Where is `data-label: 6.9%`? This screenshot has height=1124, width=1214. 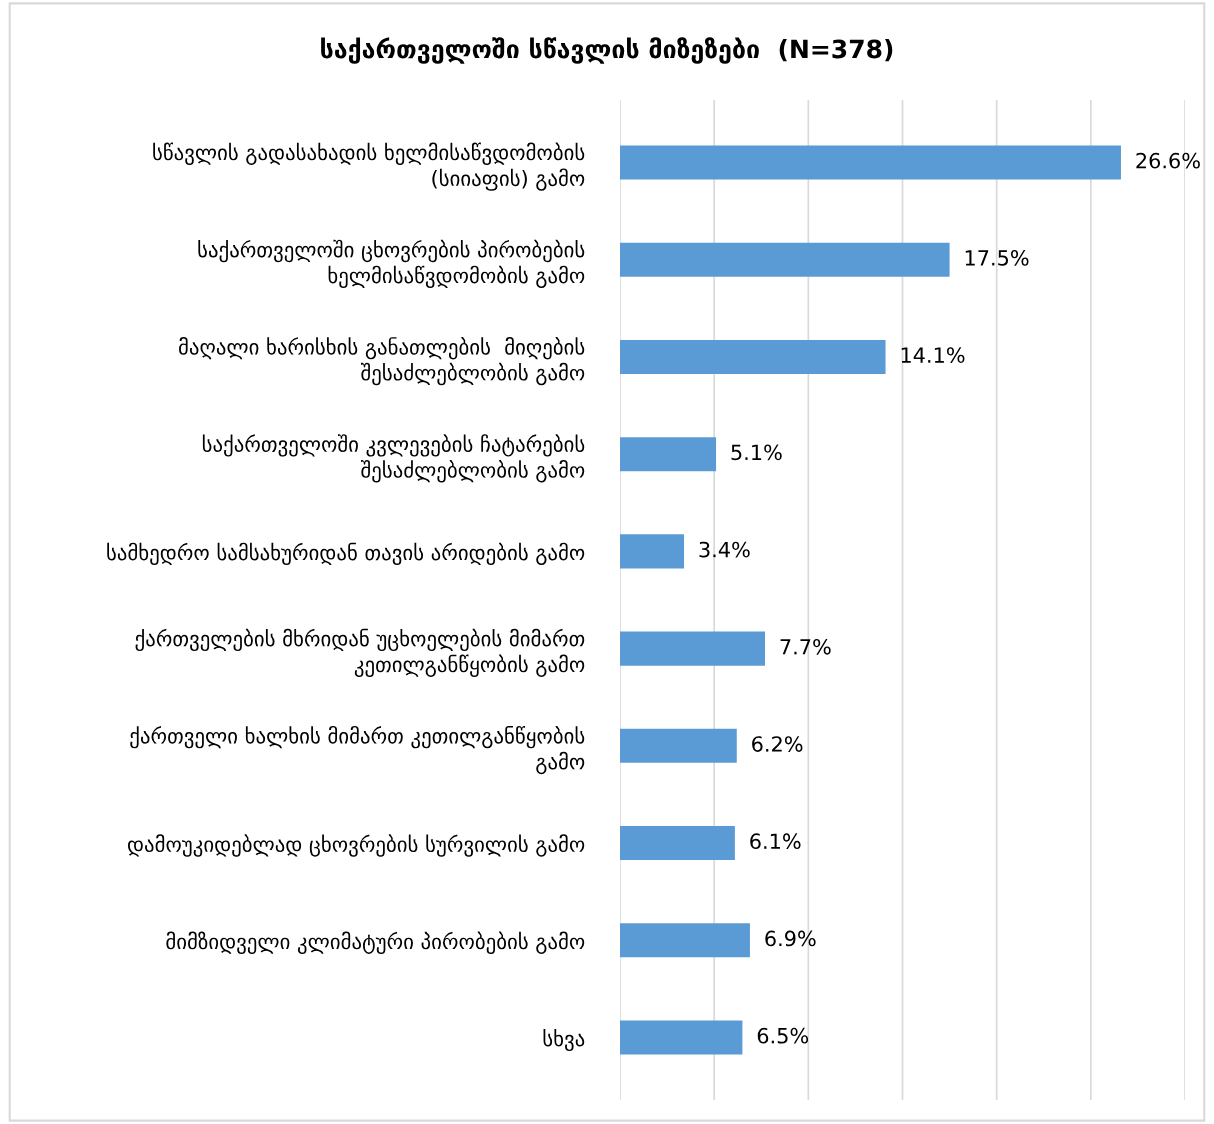 data-label: 6.9% is located at coordinates (790, 938).